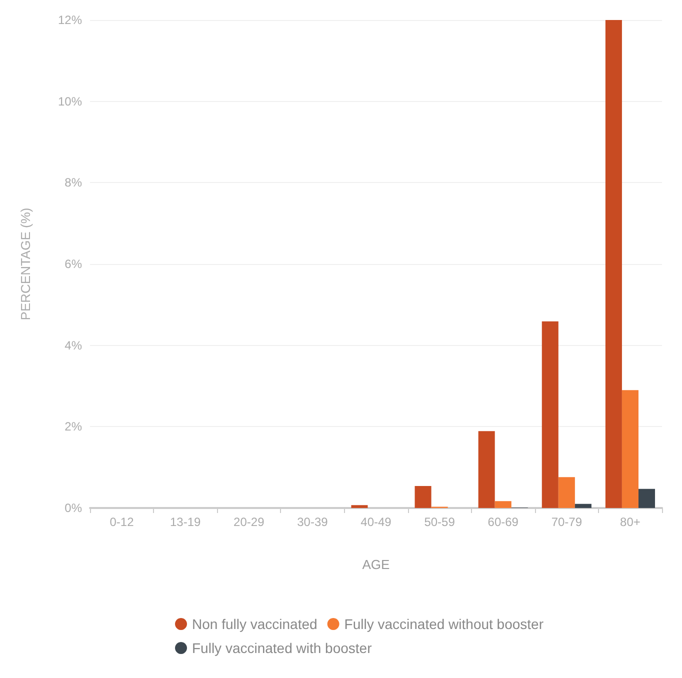  I want to click on y-tick-label: 8%, so click(73, 183).